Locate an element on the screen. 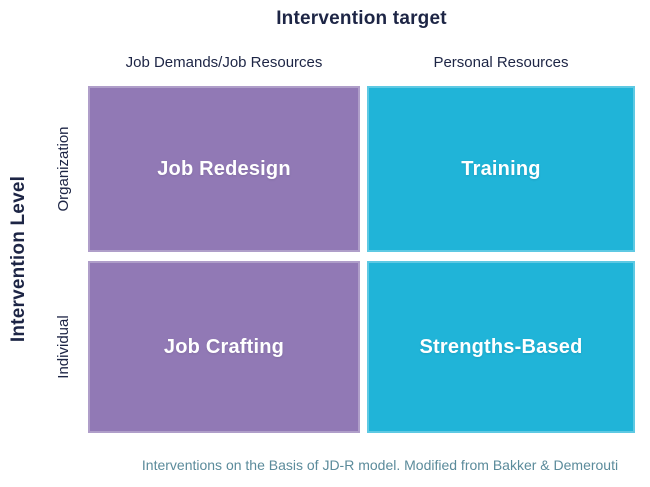  quadrant-strengths-based: Strengths-Based is located at coordinates (501, 347).